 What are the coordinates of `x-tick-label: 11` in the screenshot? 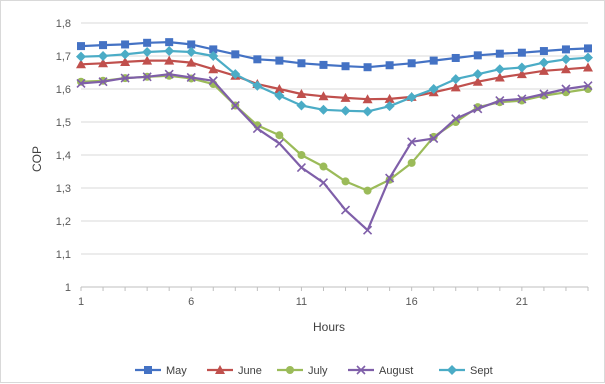 It's located at (301, 302).